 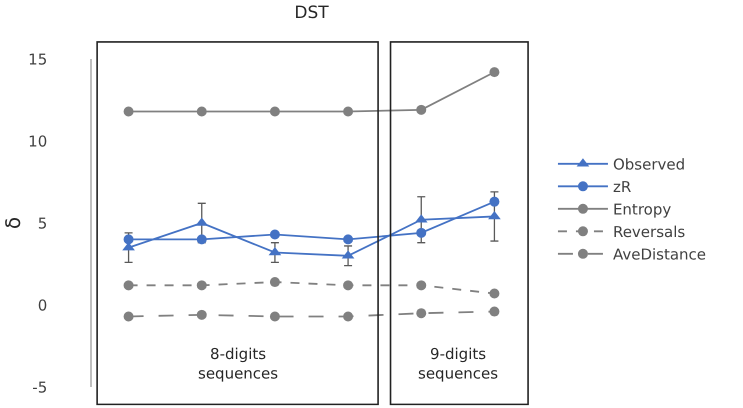 I want to click on legend-label: Entropy, so click(x=642, y=209).